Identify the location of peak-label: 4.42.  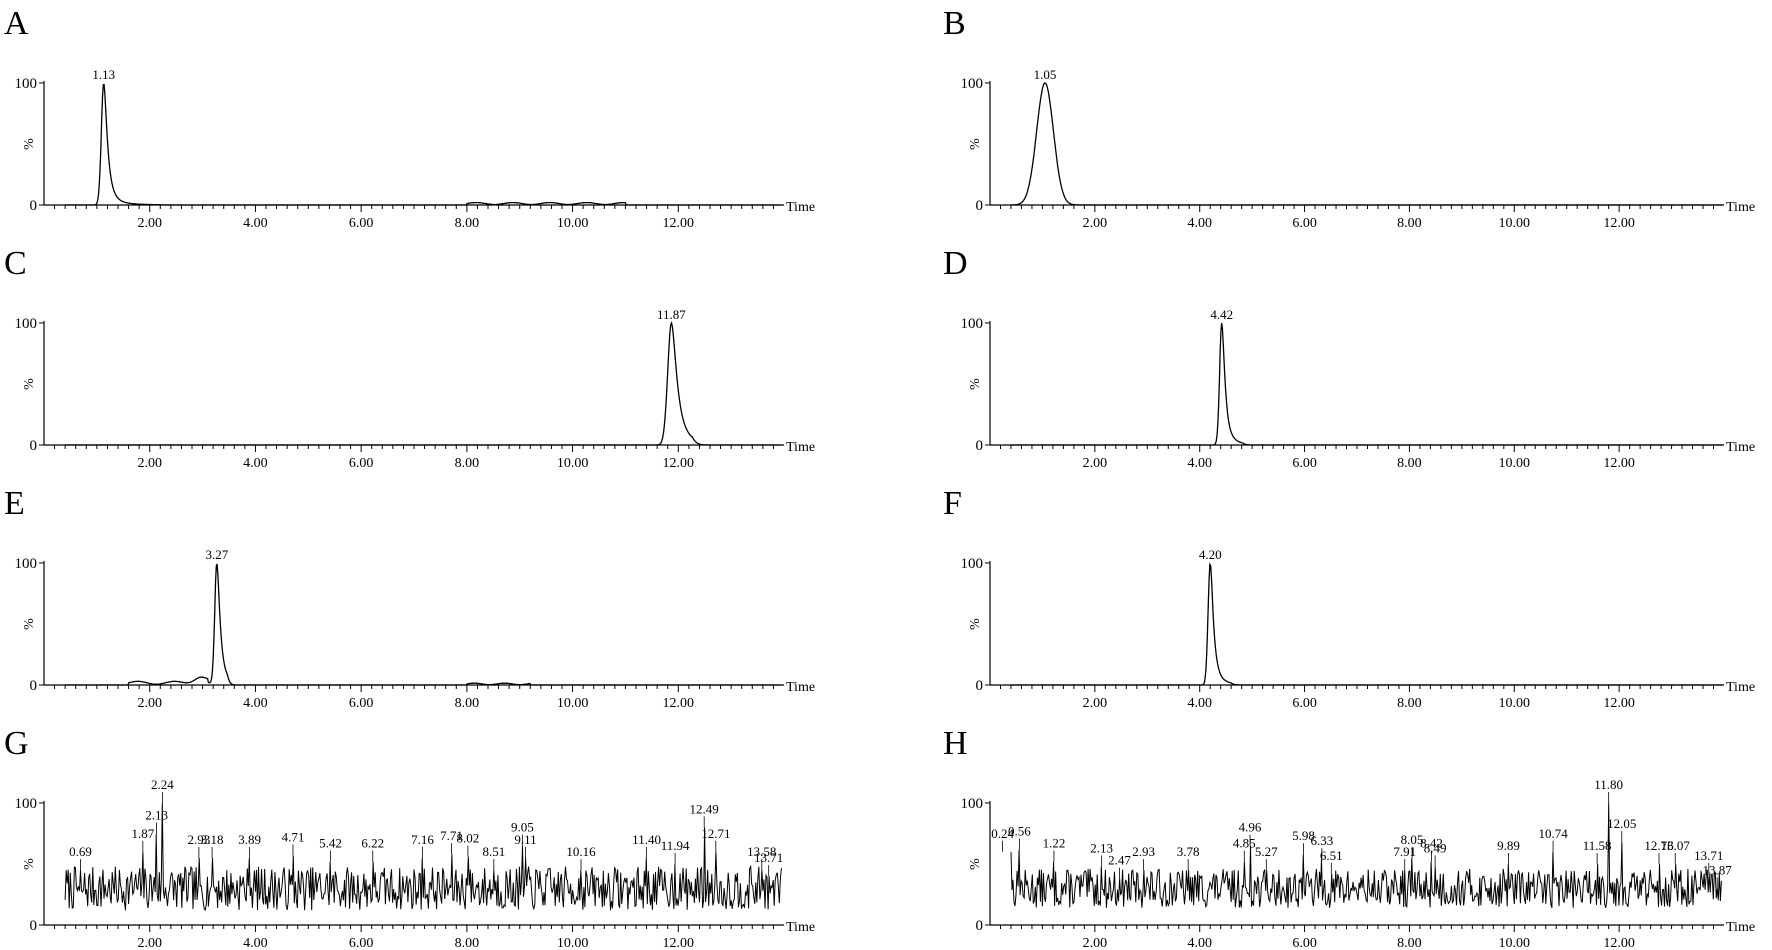
(1221, 314).